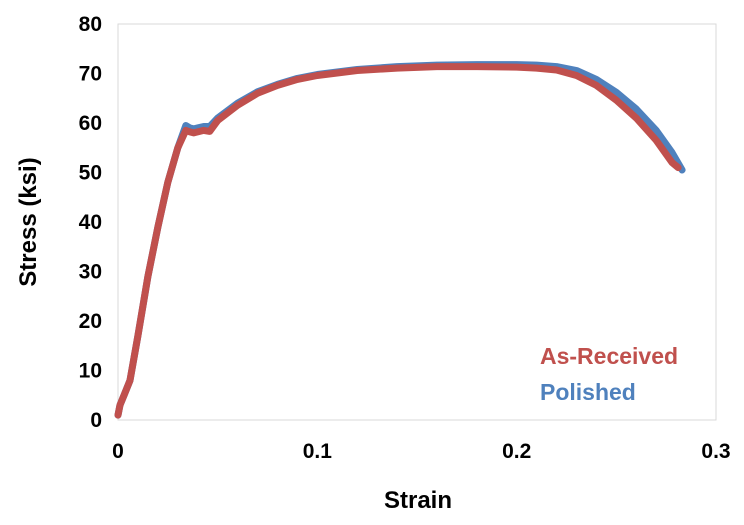 Image resolution: width=744 pixels, height=525 pixels. I want to click on x-tick-label: 0.2, so click(516, 451).